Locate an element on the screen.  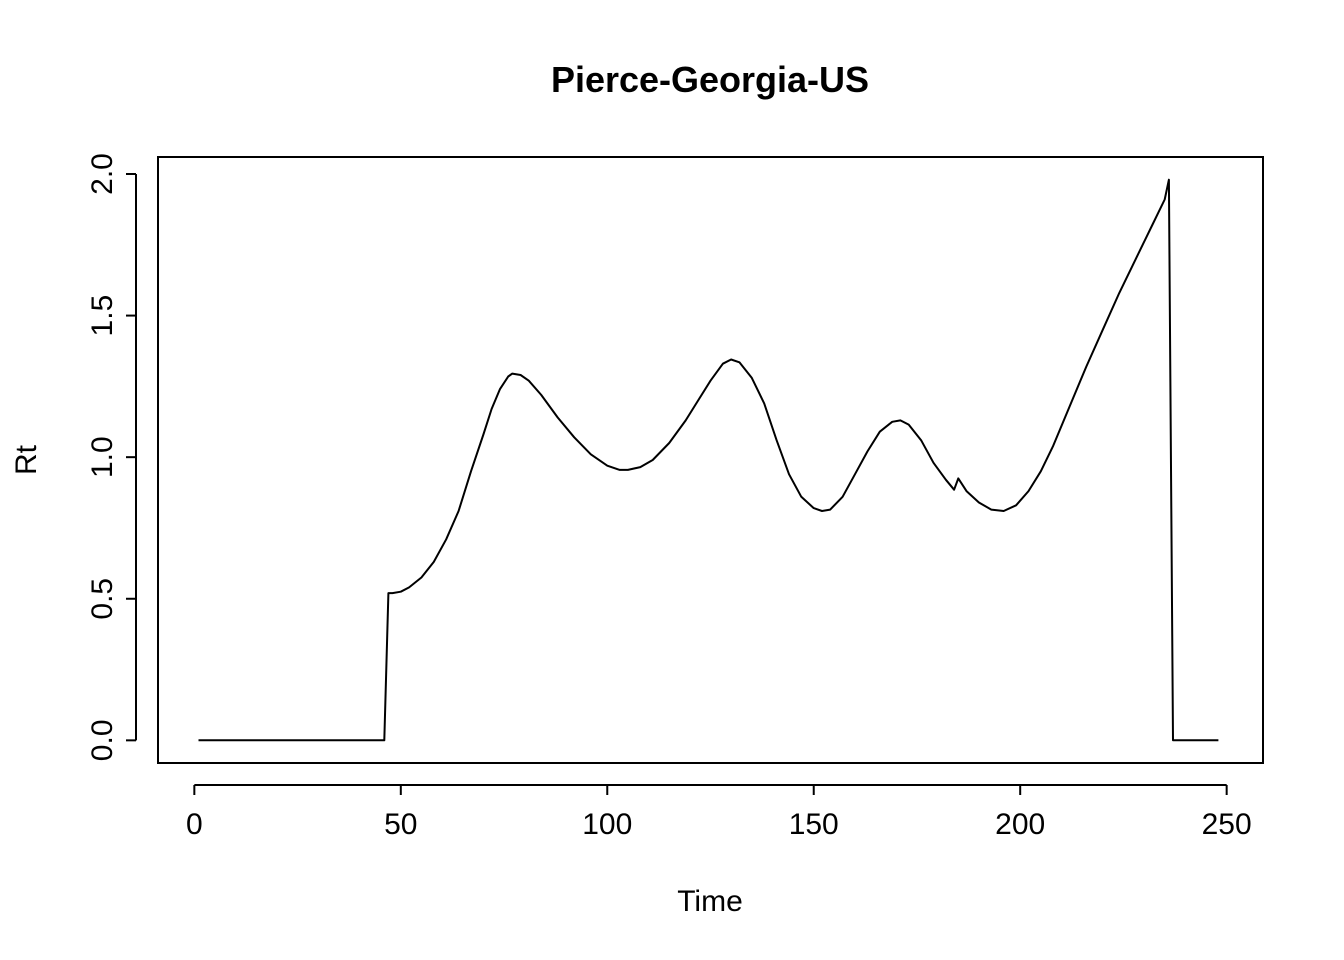
y-axis: 0.0 0.5 1.0 1.5 2.0 is located at coordinates (111, 457).